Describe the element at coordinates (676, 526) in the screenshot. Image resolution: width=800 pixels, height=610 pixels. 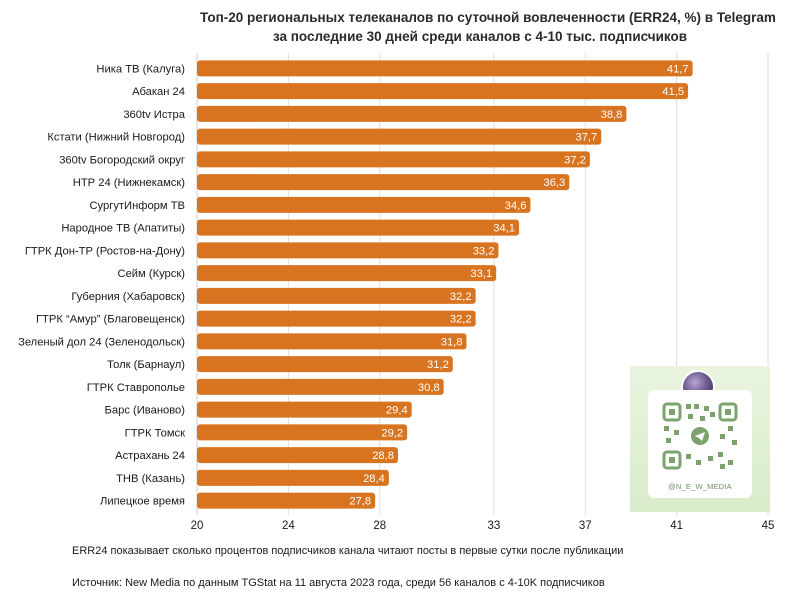
I see `x-tick-label: 41` at that location.